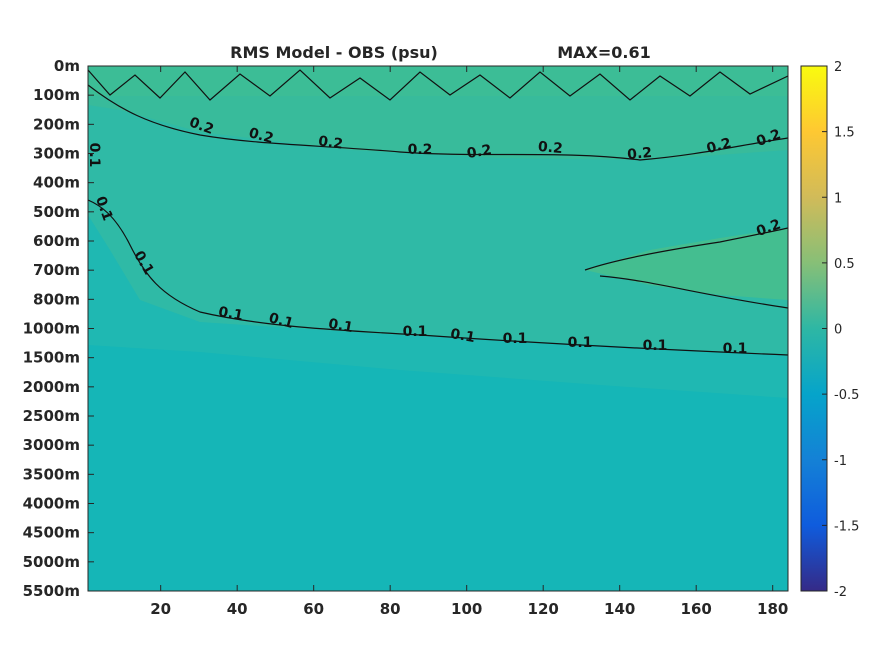 This screenshot has width=875, height=656. I want to click on colorbar-tick-label: 0, so click(838, 330).